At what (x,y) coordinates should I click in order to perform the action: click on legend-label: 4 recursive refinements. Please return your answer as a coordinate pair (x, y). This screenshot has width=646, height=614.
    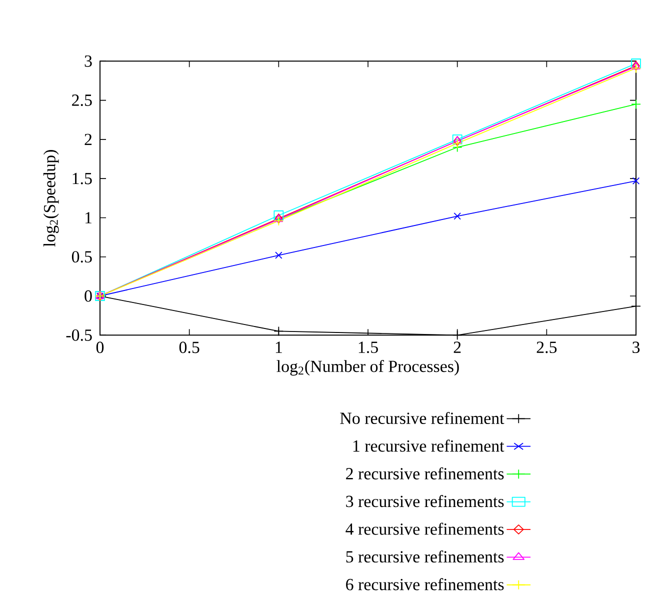
    Looking at the image, I should click on (425, 528).